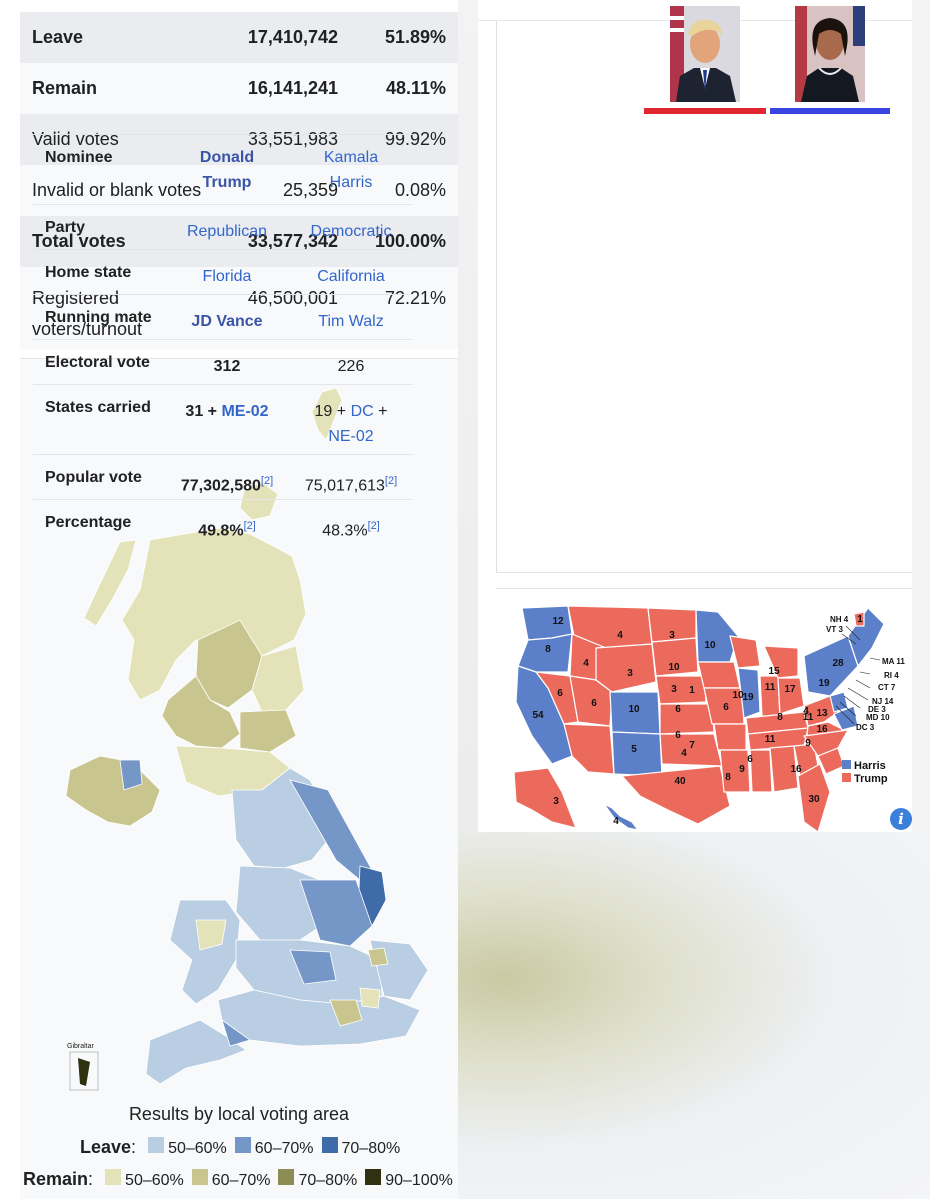 The image size is (930, 1199). Describe the element at coordinates (351, 362) in the screenshot. I see `harris-electoral-vote: 226` at that location.